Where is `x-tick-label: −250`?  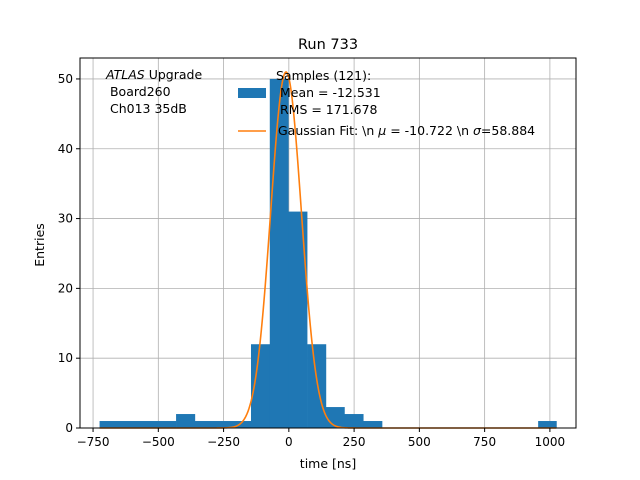 x-tick-label: −250 is located at coordinates (223, 442).